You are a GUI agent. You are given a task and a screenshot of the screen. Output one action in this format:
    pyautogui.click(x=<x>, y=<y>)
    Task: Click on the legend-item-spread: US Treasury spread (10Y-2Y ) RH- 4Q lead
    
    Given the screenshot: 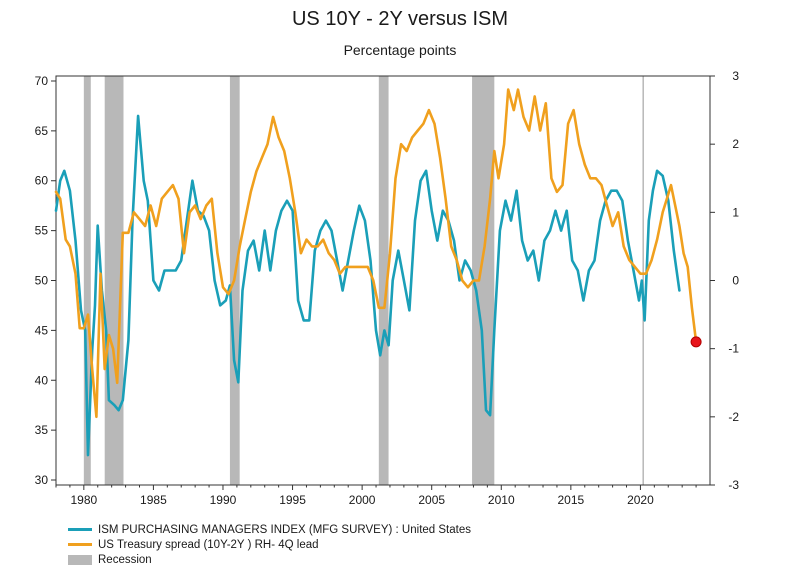 What is the action you would take?
    pyautogui.click(x=269, y=544)
    